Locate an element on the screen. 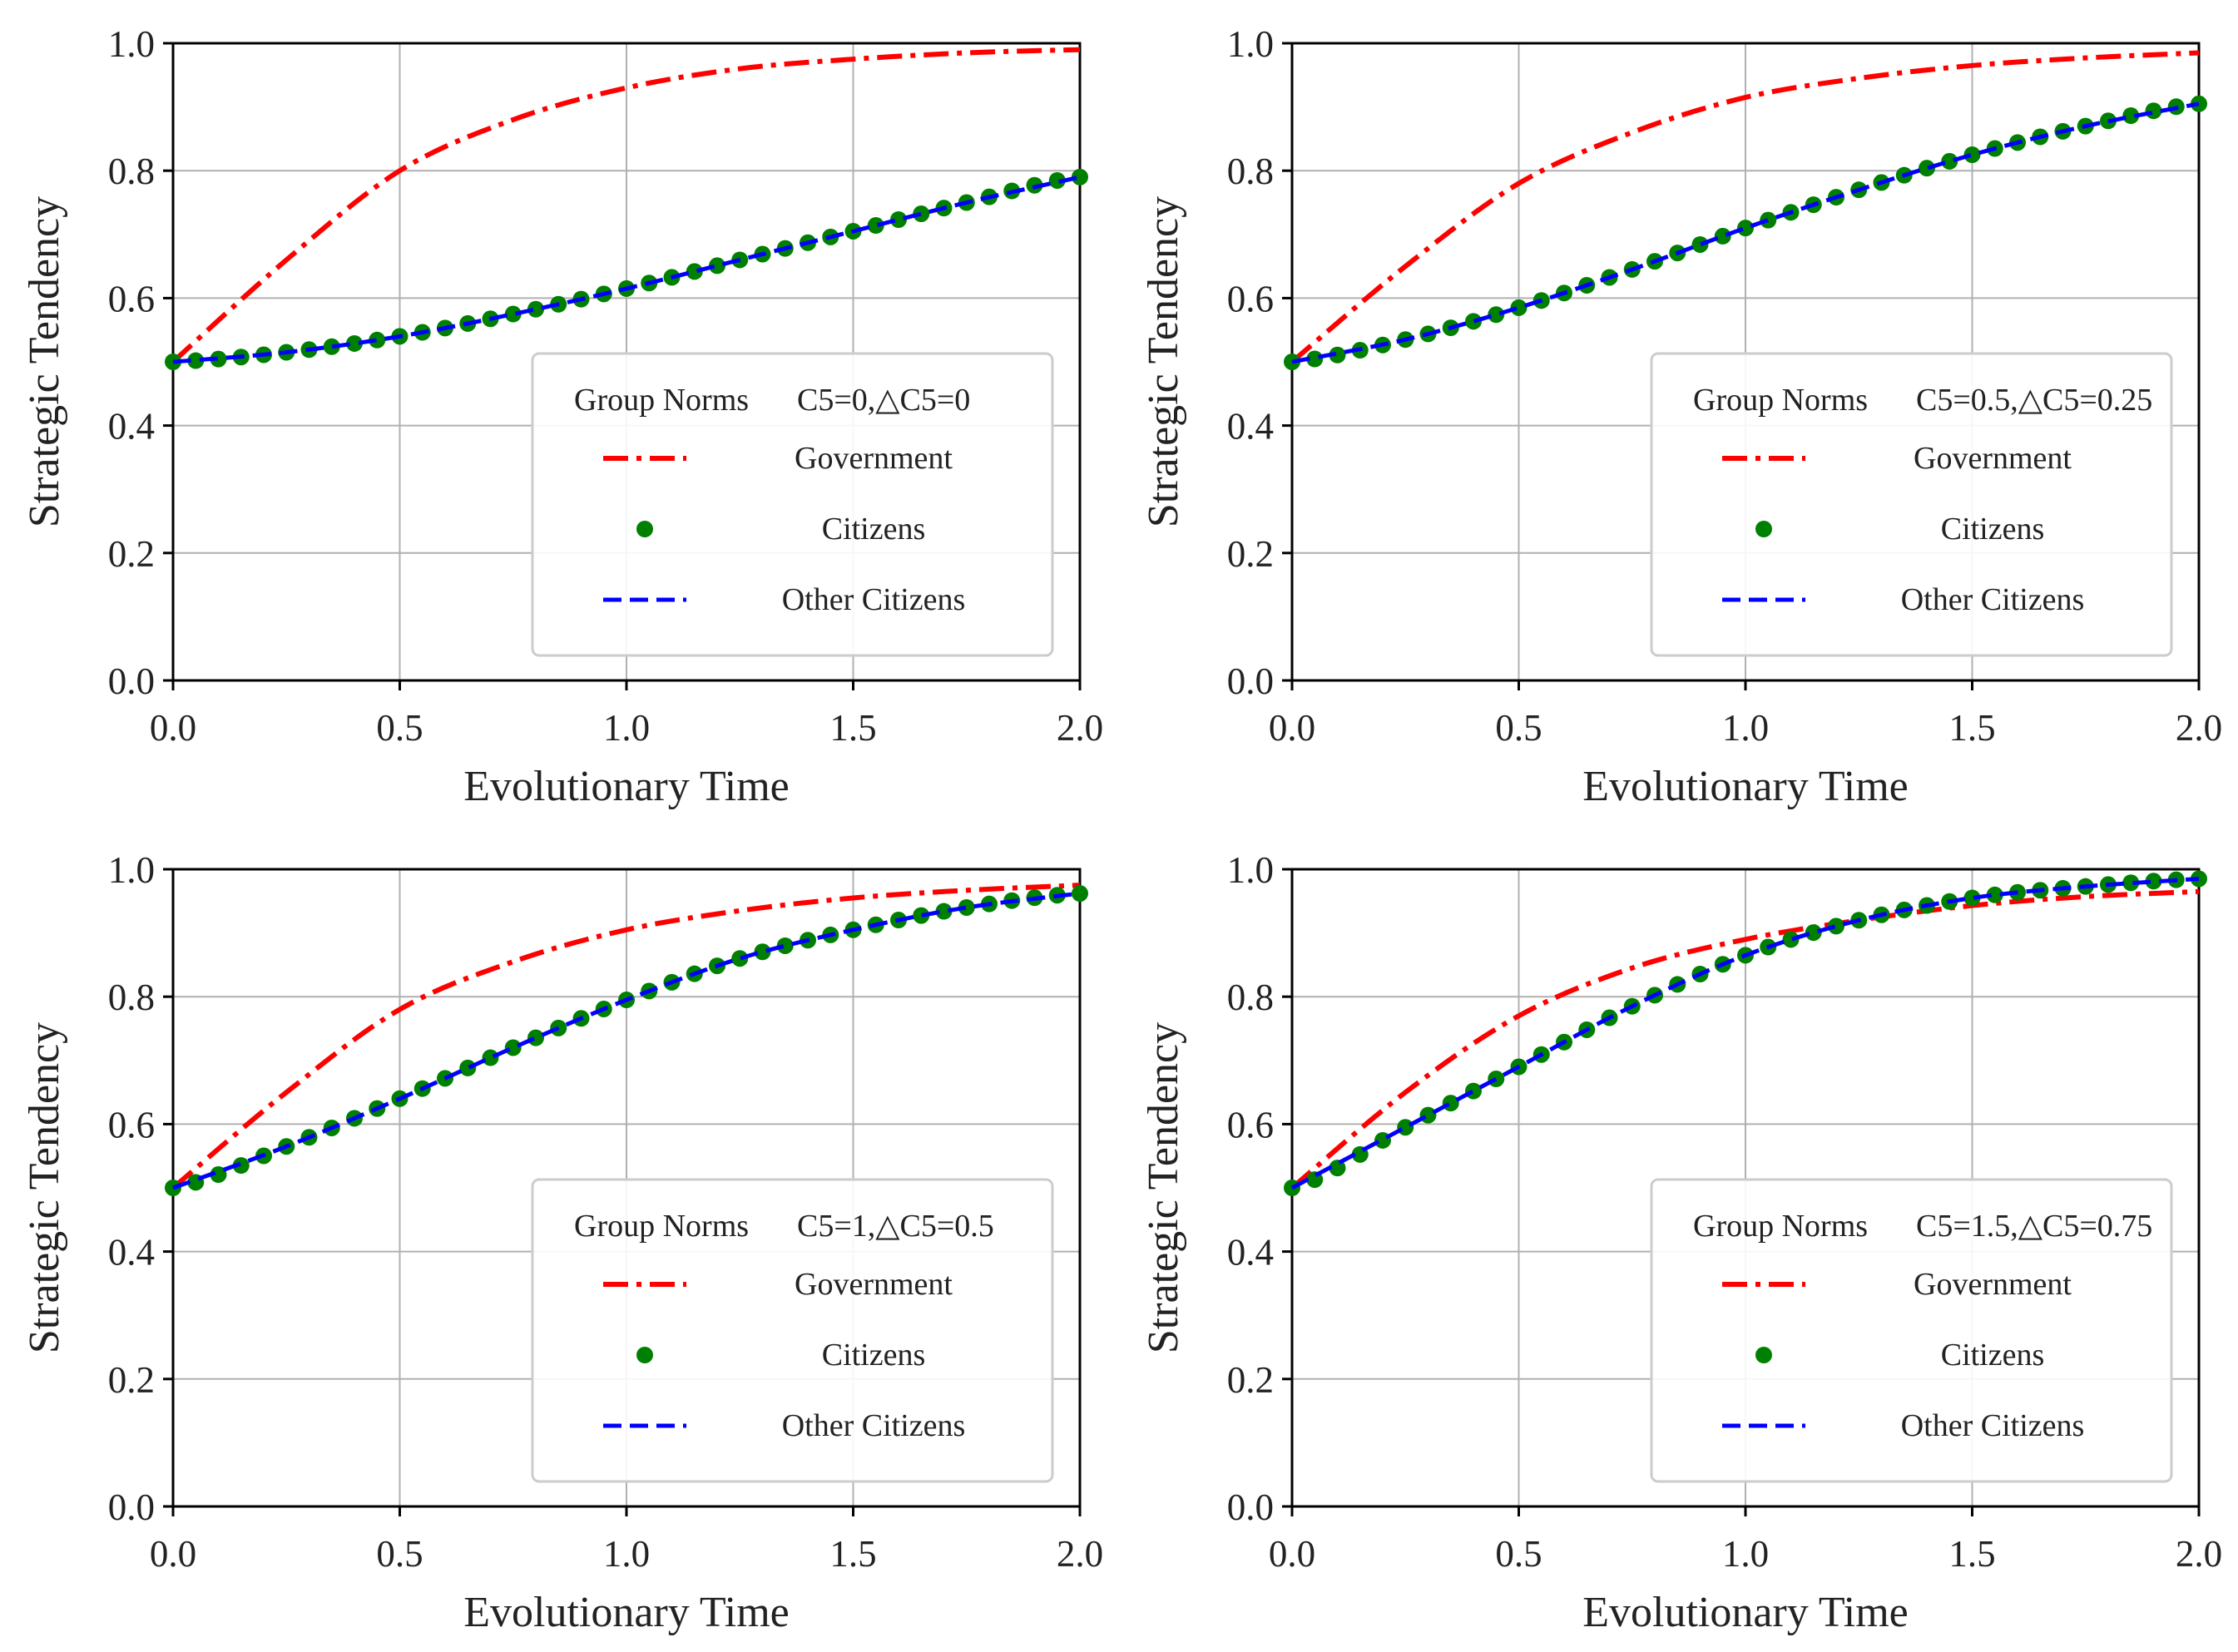 The width and height of the screenshot is (2238, 1652). legend-params: C5=1,△C5=0.5 is located at coordinates (896, 1226).